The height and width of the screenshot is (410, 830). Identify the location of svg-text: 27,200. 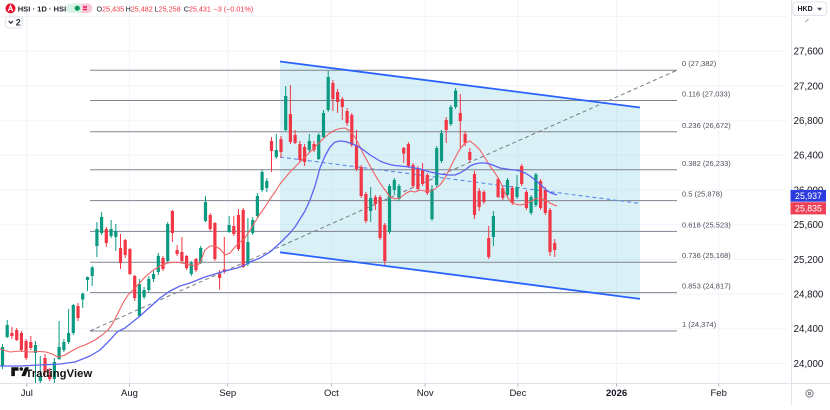
(809, 86).